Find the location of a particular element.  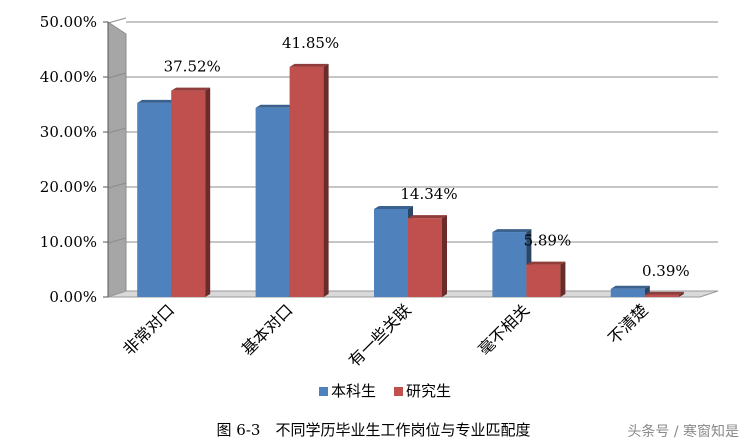

side-wall is located at coordinates (117, 159).